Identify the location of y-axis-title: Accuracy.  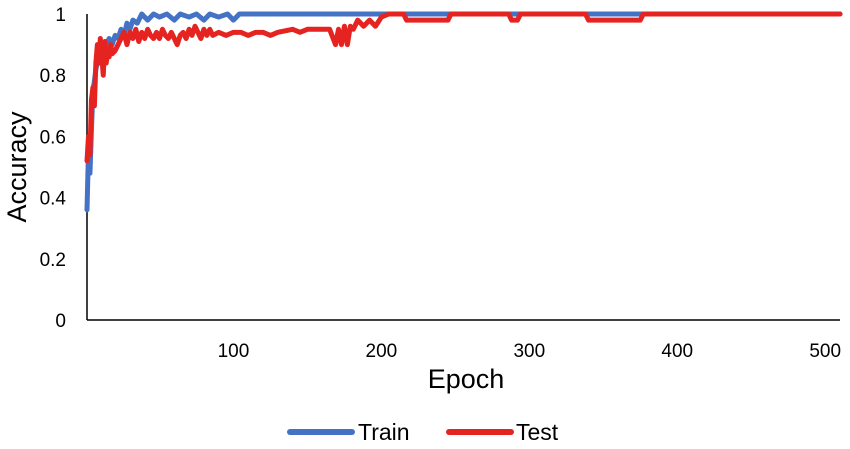
(17, 167).